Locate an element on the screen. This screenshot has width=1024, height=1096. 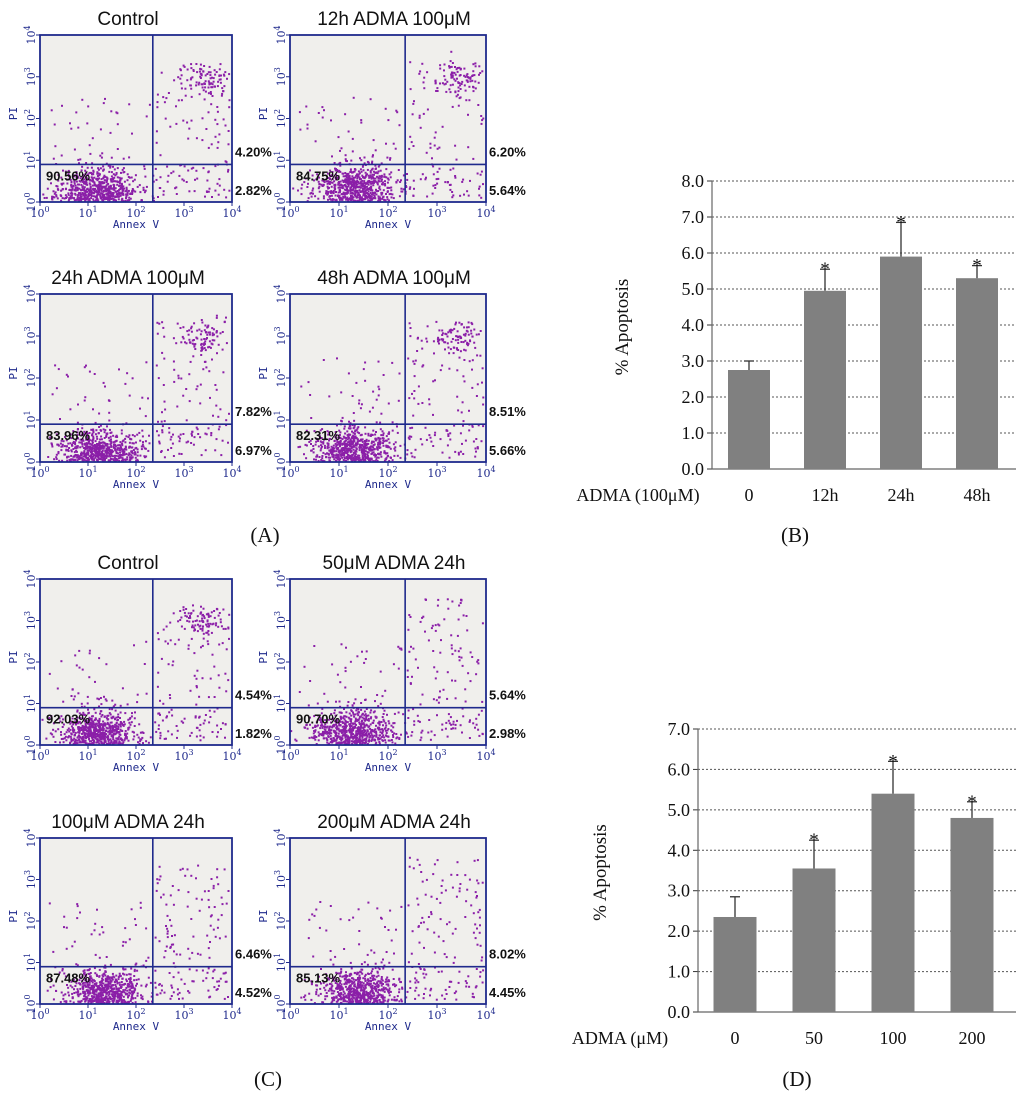
y-tick-label: 102 is located at coordinates (30, 118).